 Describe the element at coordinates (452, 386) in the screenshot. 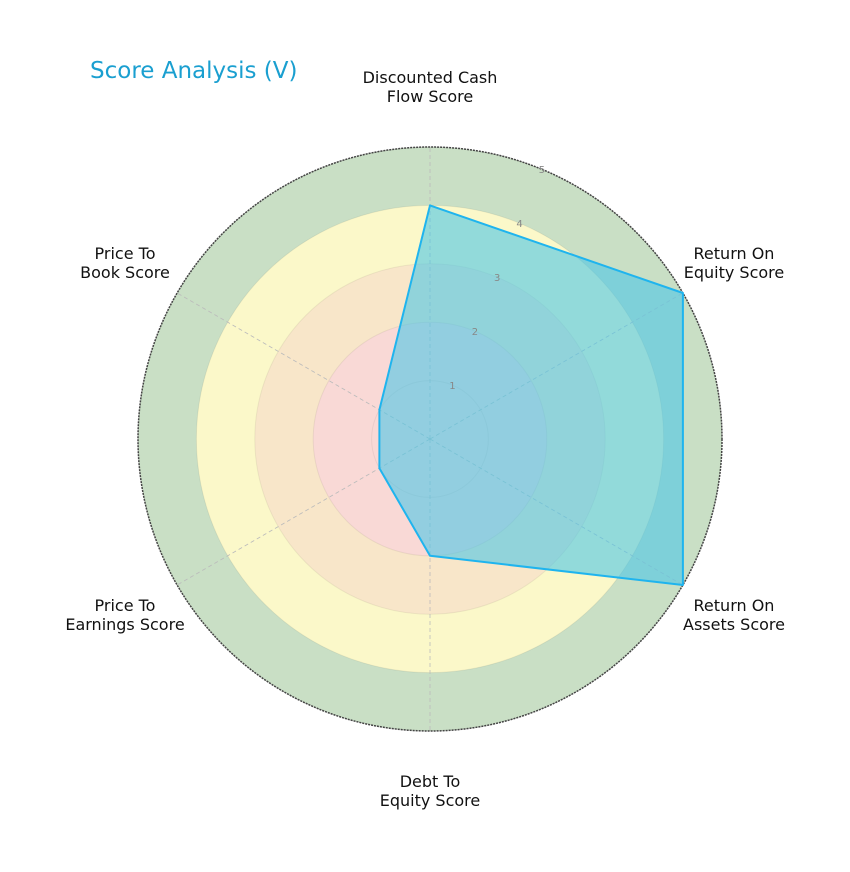

I see `tick-1: 1` at that location.